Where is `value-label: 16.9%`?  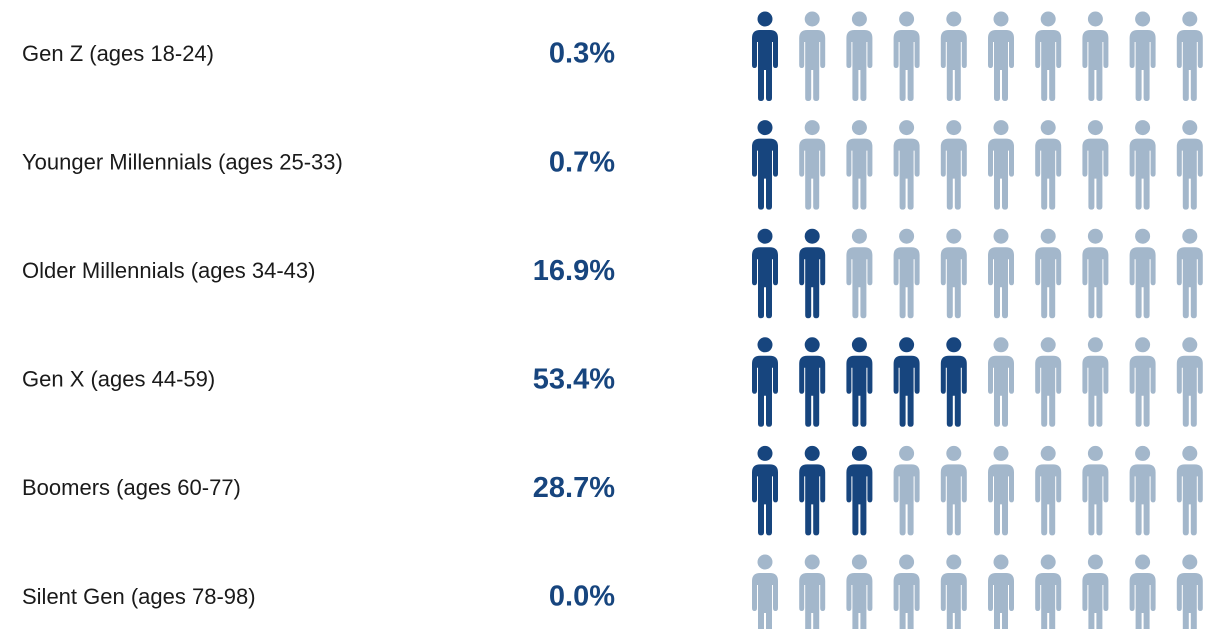 value-label: 16.9% is located at coordinates (574, 271).